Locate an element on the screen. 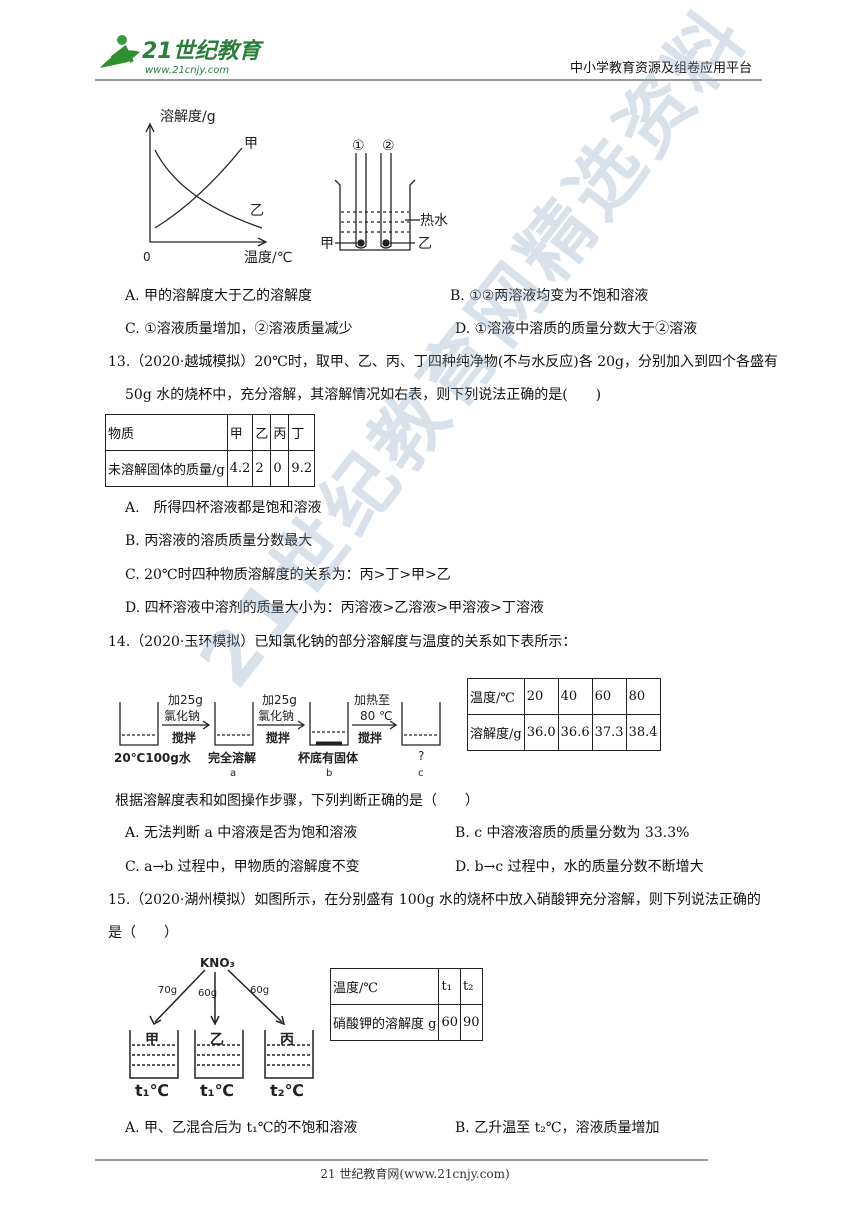 This screenshot has height=1216, width=860. option: C. 20℃时四种物质溶解度的关系为：丙>丁>甲>乙 is located at coordinates (288, 575).